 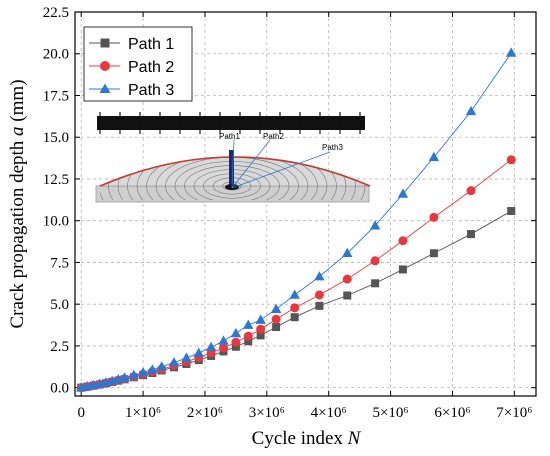 What do you see at coordinates (281, 170) in the screenshot?
I see `inset-path3-line` at bounding box center [281, 170].